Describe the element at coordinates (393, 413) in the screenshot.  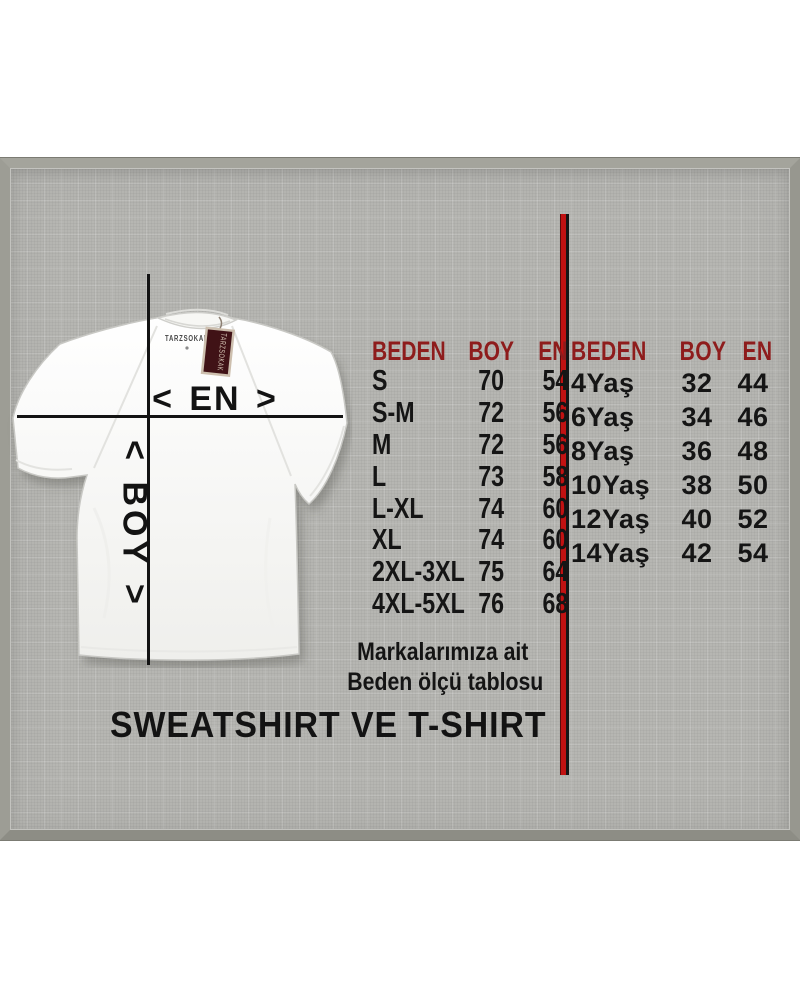
I see `table-cell: S-M` at that location.